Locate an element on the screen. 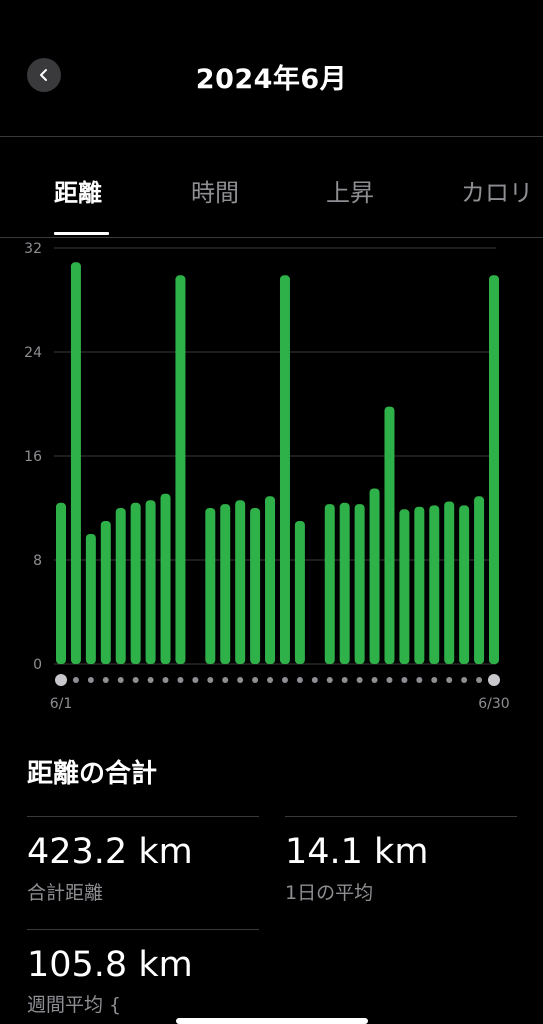  y-tick-label: 0 is located at coordinates (37, 665).